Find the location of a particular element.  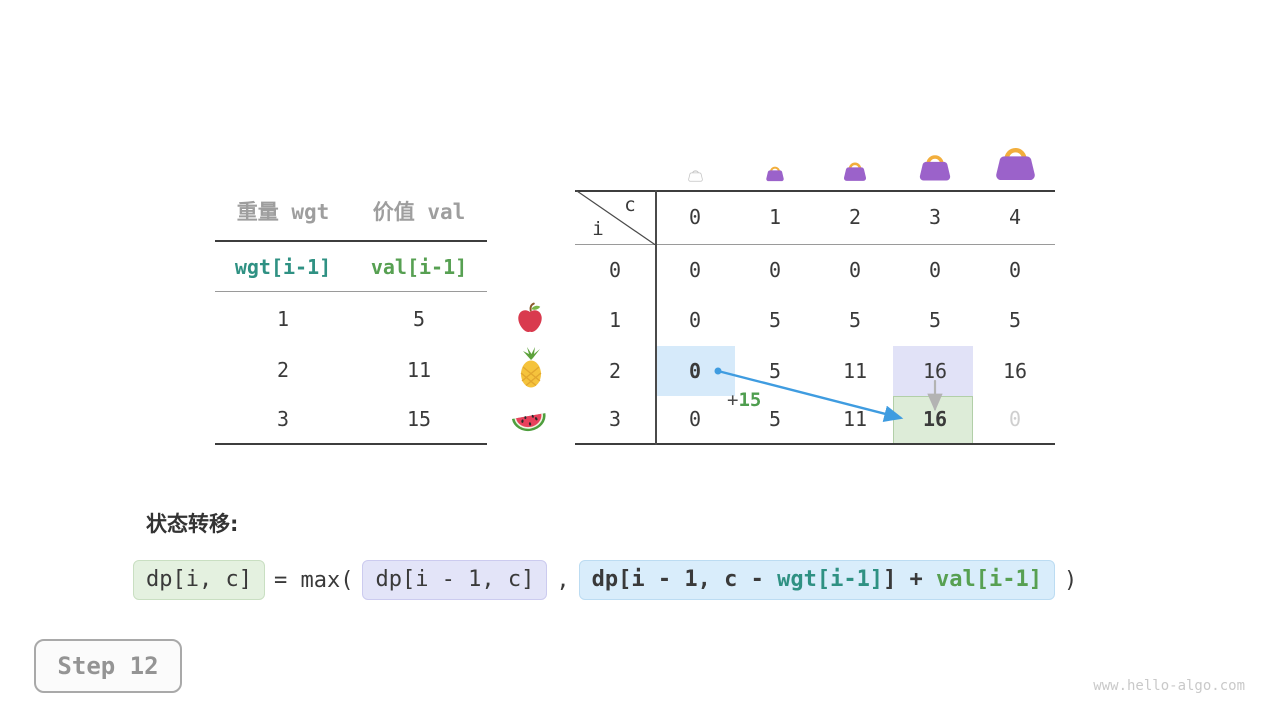

apple-icon is located at coordinates (530, 317).